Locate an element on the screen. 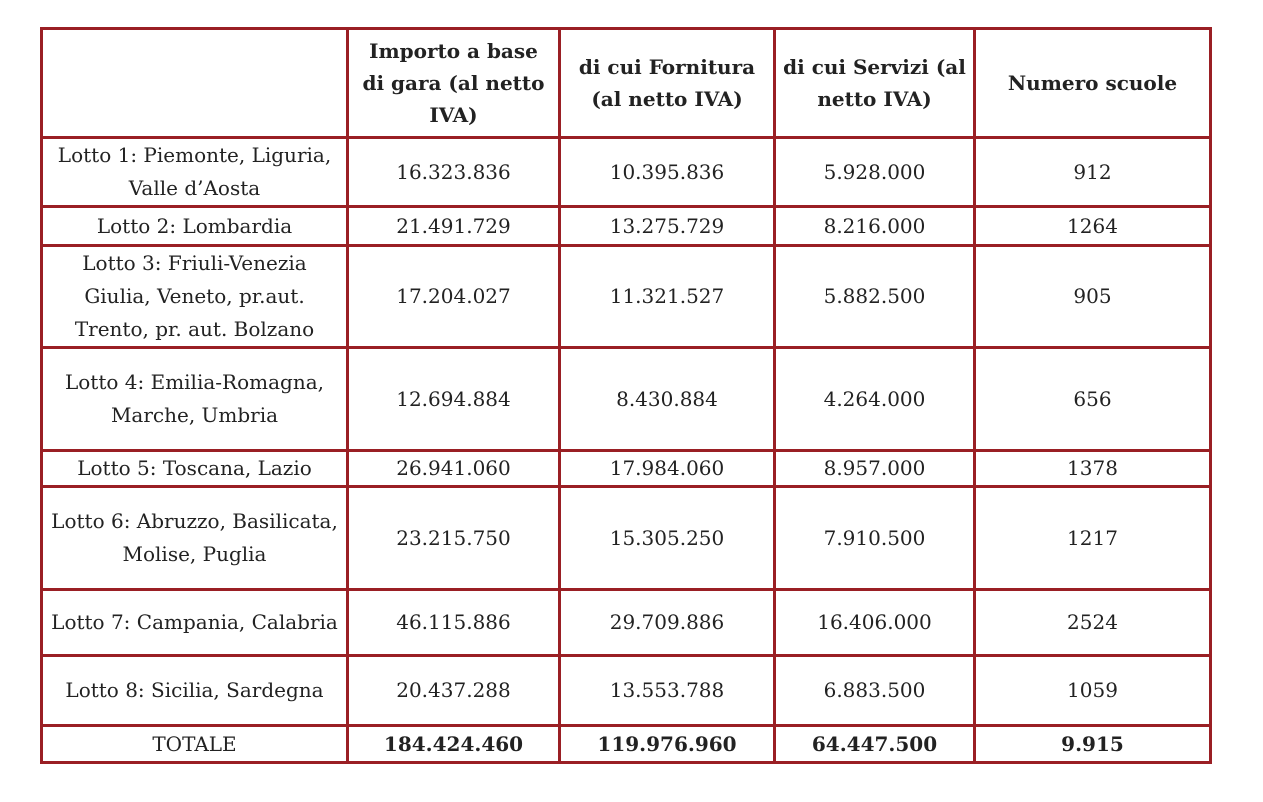 The image size is (1263, 802). total-value: 64.447.500 is located at coordinates (874, 744).